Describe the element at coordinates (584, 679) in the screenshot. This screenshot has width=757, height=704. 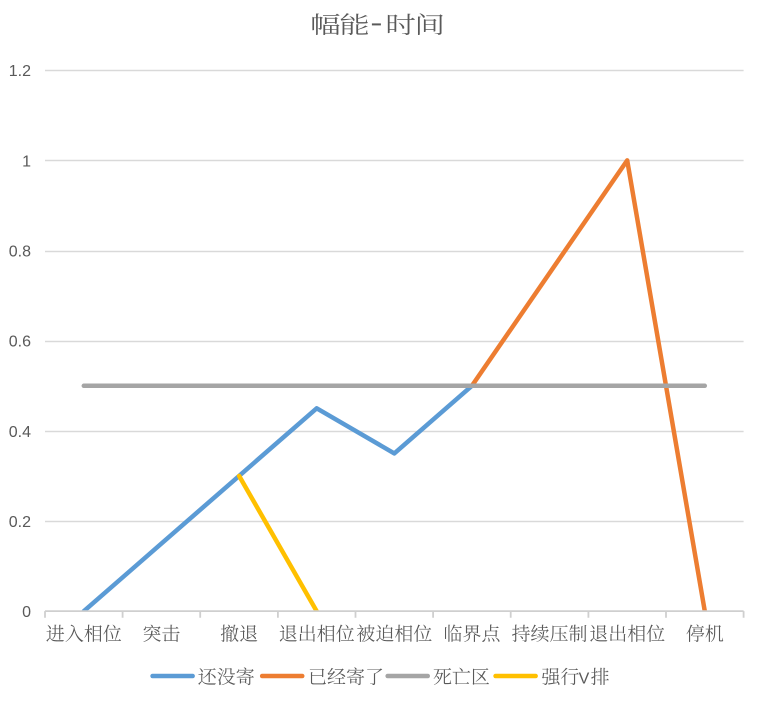
I see `svg-text: V` at that location.